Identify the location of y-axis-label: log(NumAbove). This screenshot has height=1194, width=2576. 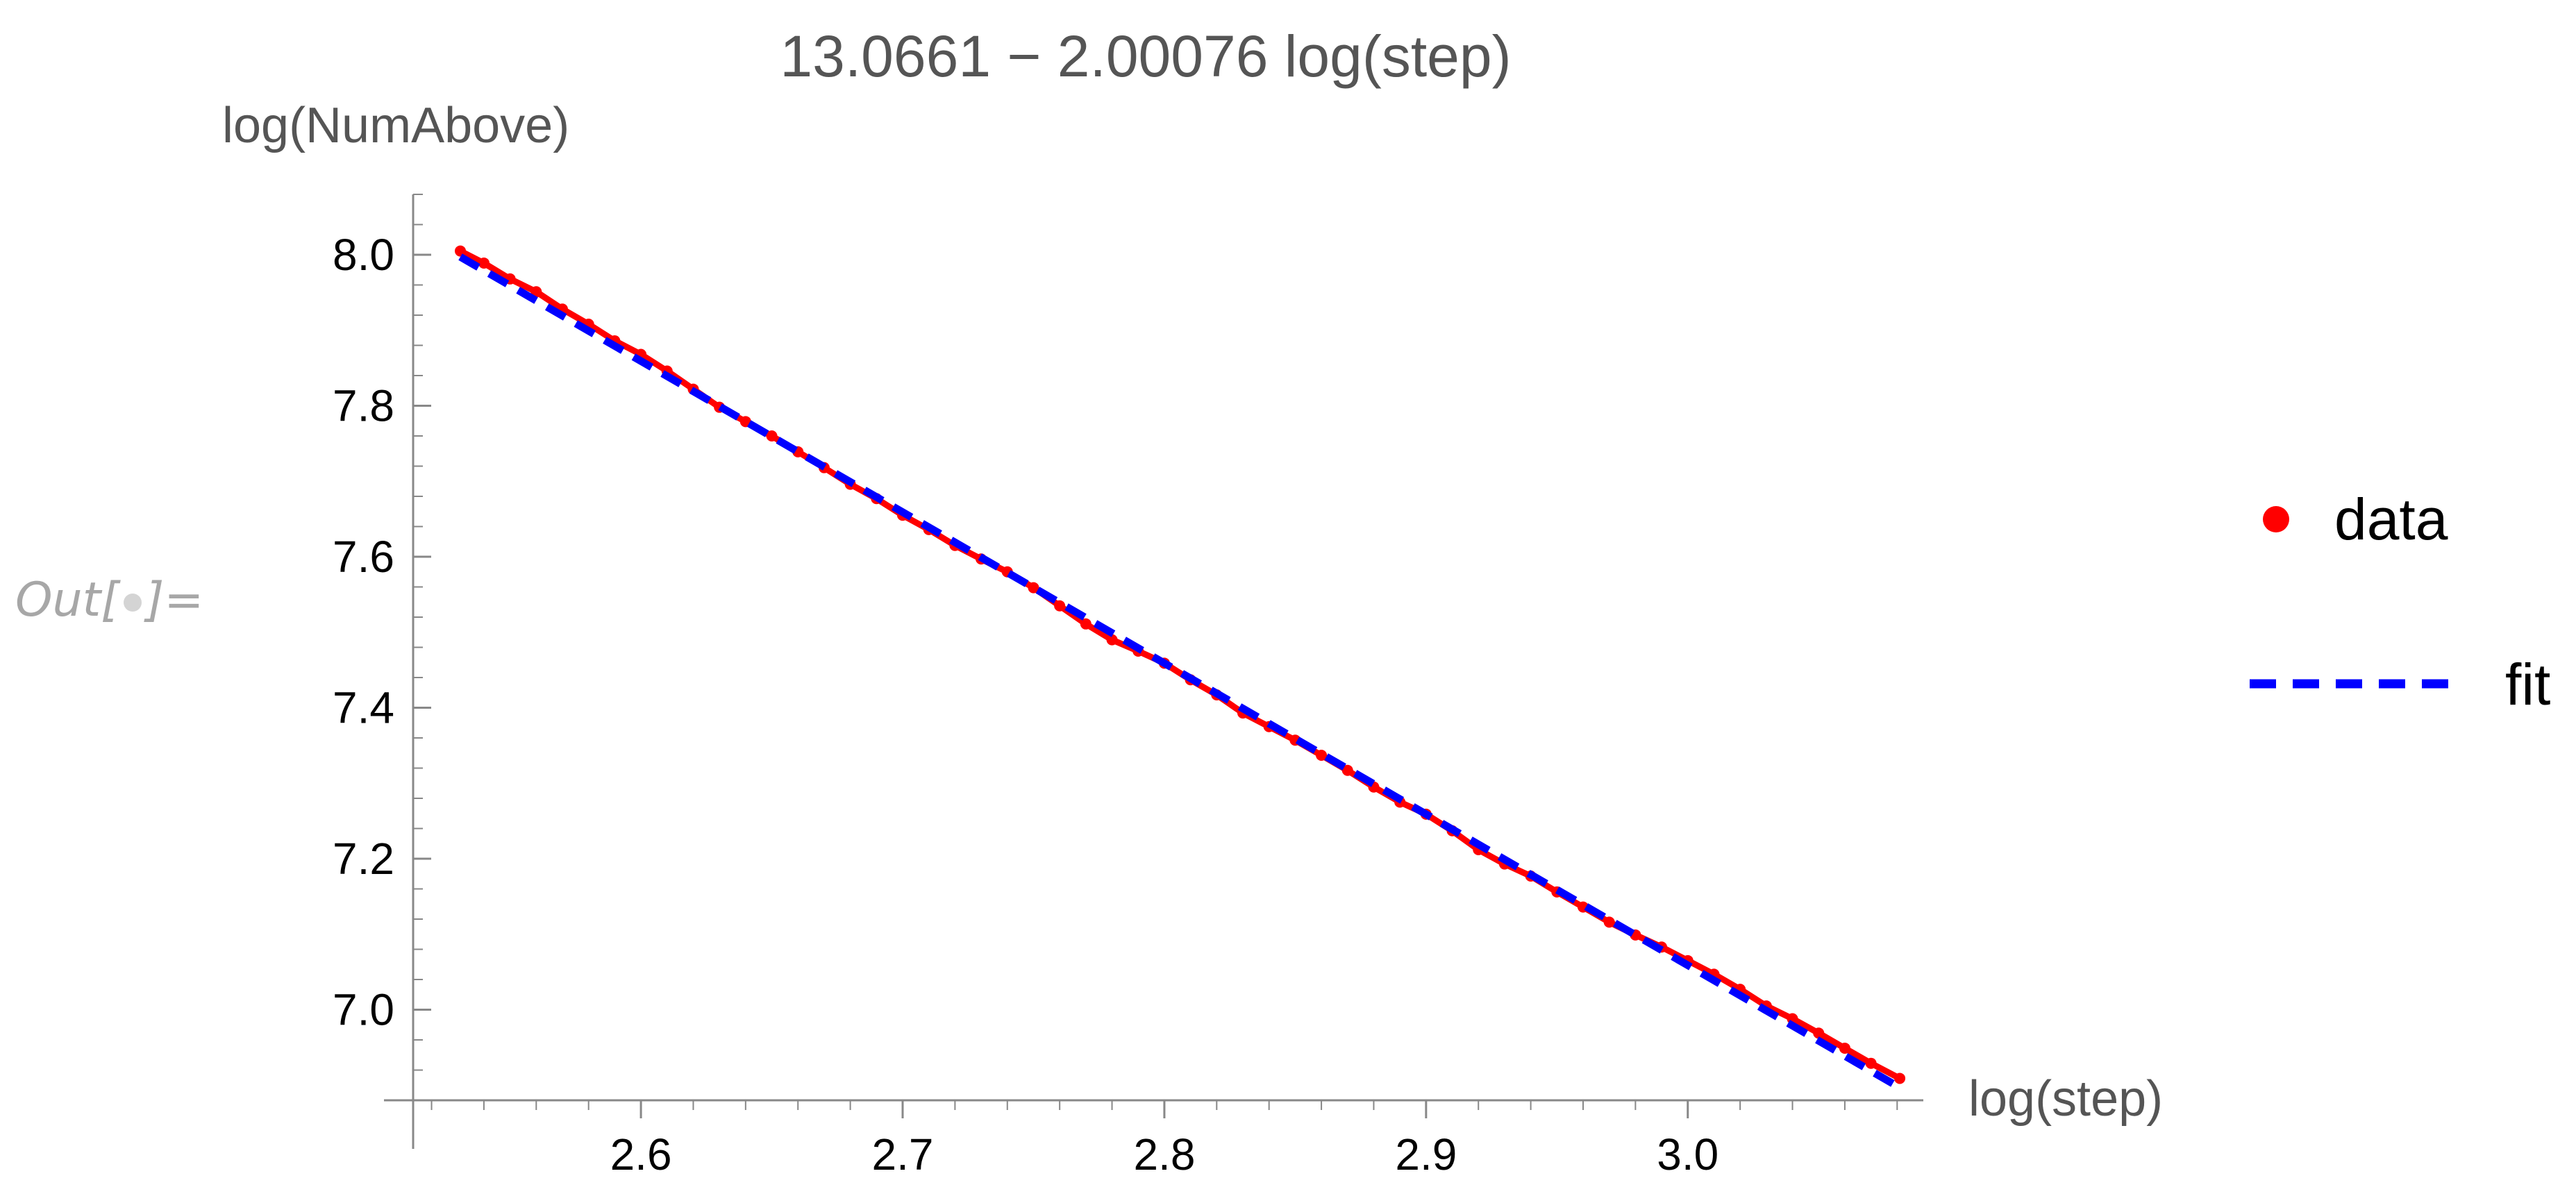
(395, 125).